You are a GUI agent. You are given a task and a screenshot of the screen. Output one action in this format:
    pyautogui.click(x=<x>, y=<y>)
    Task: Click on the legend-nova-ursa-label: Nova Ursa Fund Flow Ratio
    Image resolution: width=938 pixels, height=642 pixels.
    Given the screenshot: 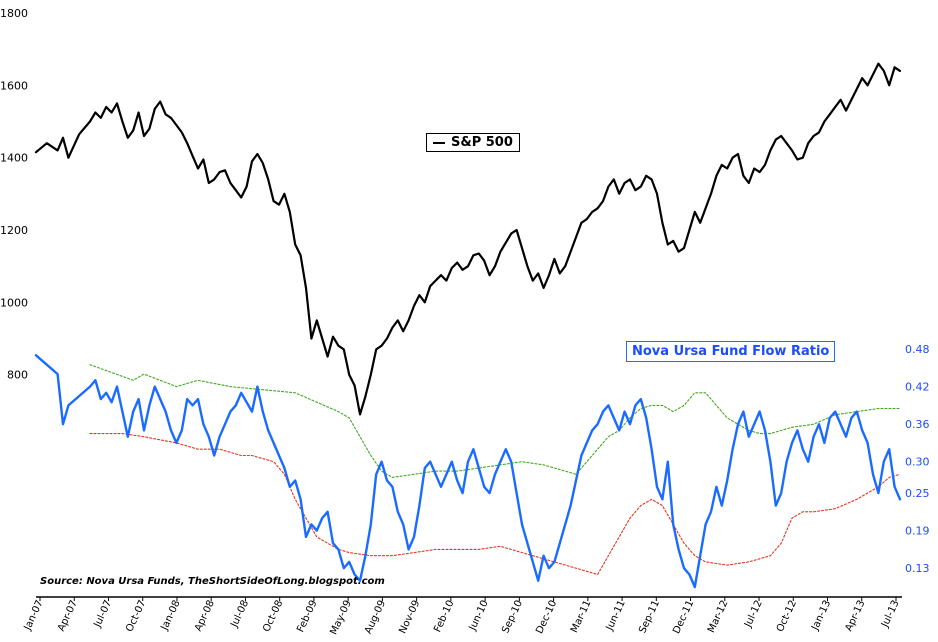 What is the action you would take?
    pyautogui.click(x=731, y=351)
    